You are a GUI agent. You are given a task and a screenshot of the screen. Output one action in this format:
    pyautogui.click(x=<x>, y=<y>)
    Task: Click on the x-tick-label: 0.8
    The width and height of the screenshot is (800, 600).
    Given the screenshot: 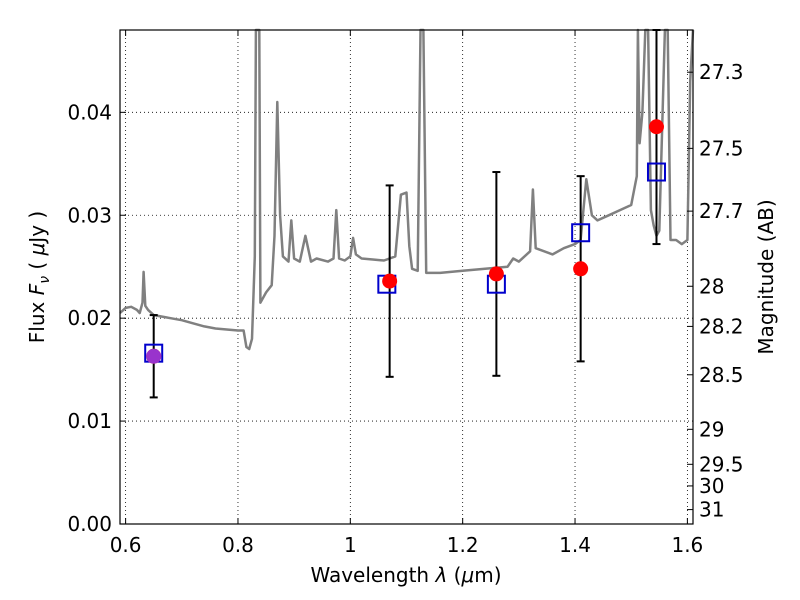 What is the action you would take?
    pyautogui.click(x=238, y=545)
    